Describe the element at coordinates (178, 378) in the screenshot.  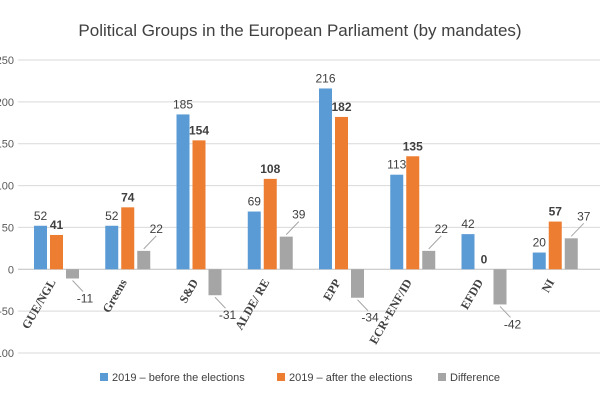
I see `legend-entry: 2019 – before the elections` at that location.